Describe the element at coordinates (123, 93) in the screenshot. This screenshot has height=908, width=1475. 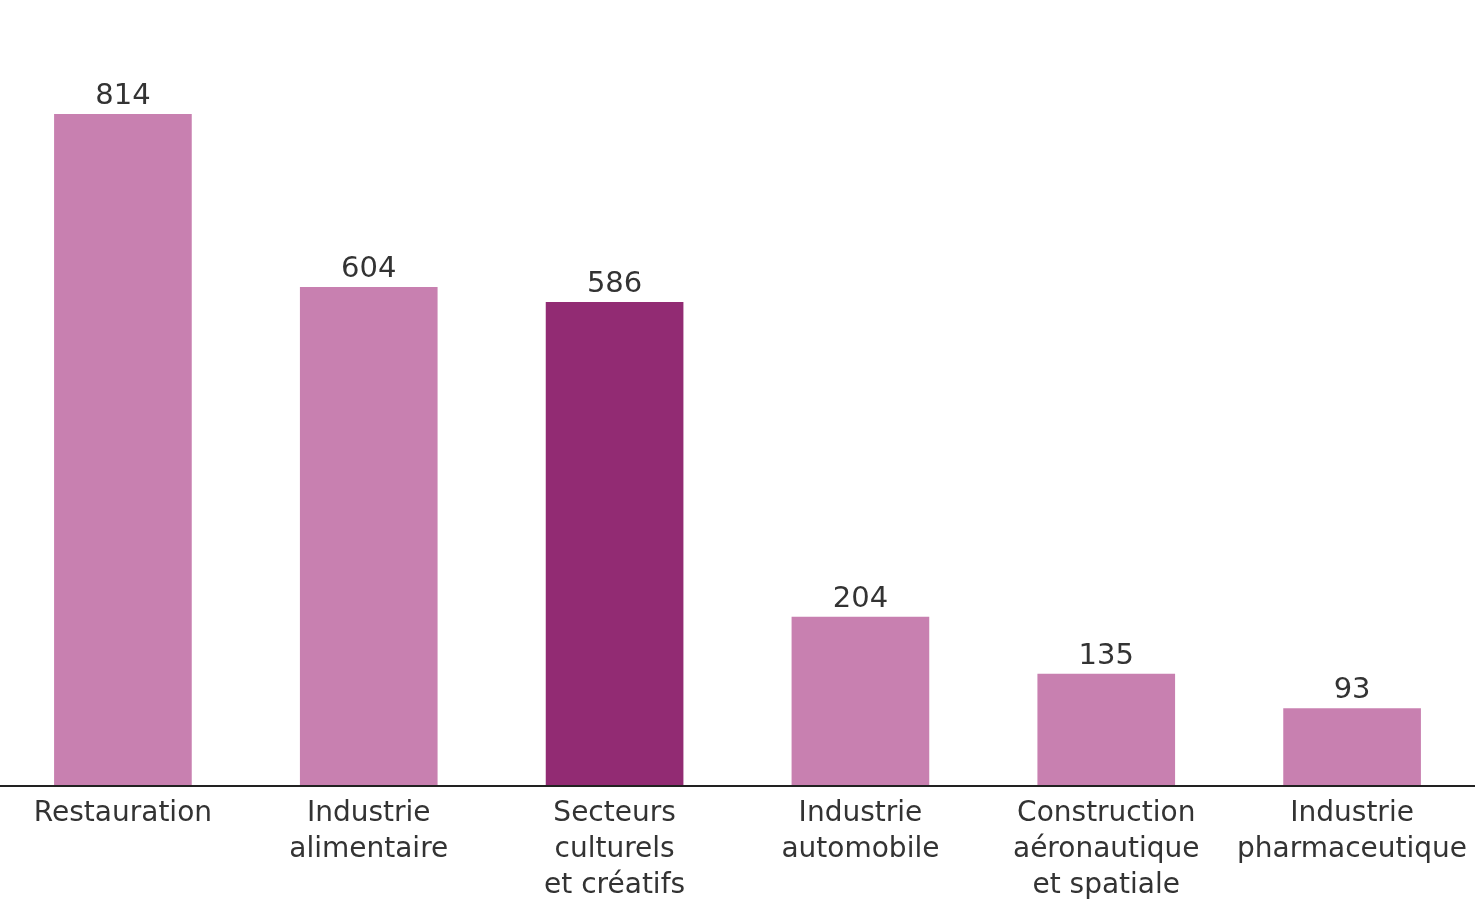
I see `data-label: 814` at that location.